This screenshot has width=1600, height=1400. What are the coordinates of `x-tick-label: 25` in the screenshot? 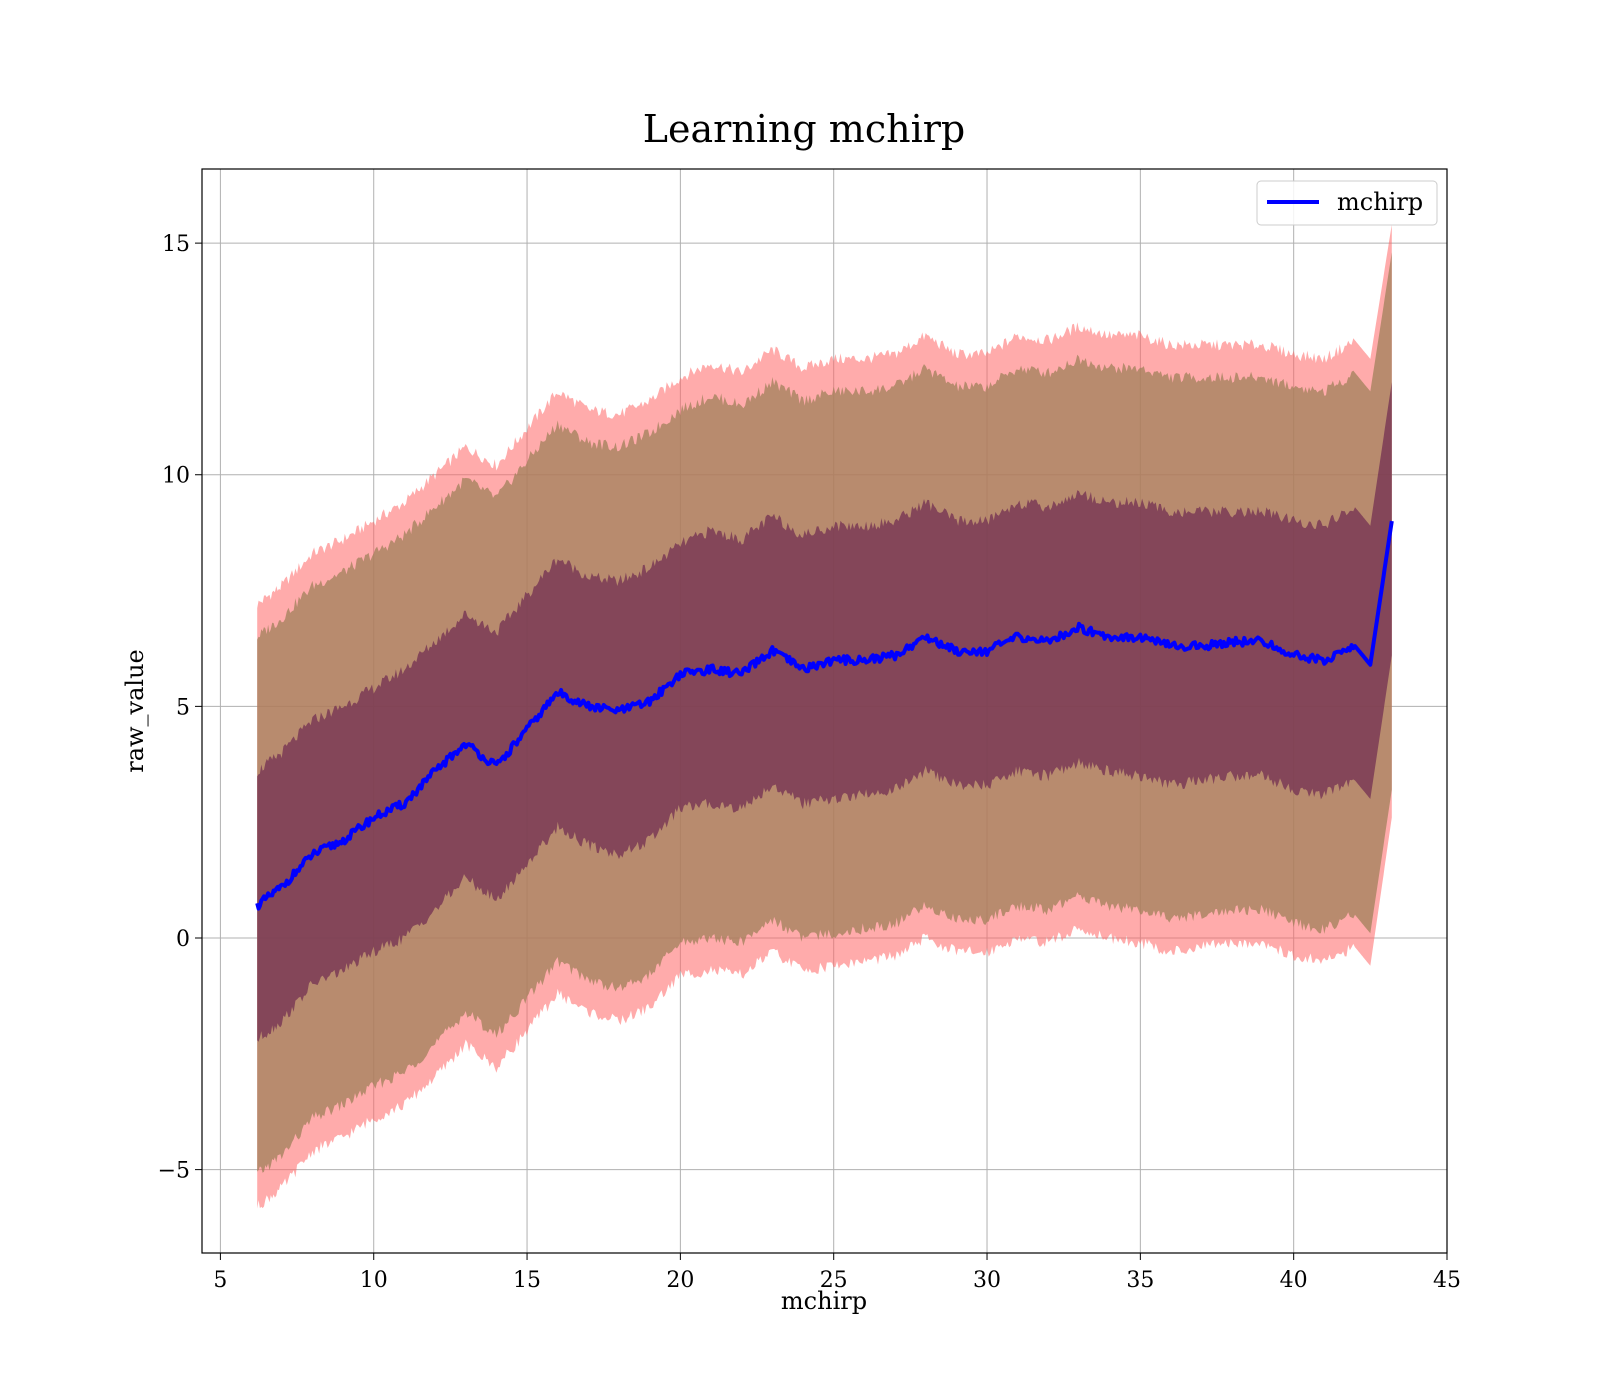 It's located at (834, 1280).